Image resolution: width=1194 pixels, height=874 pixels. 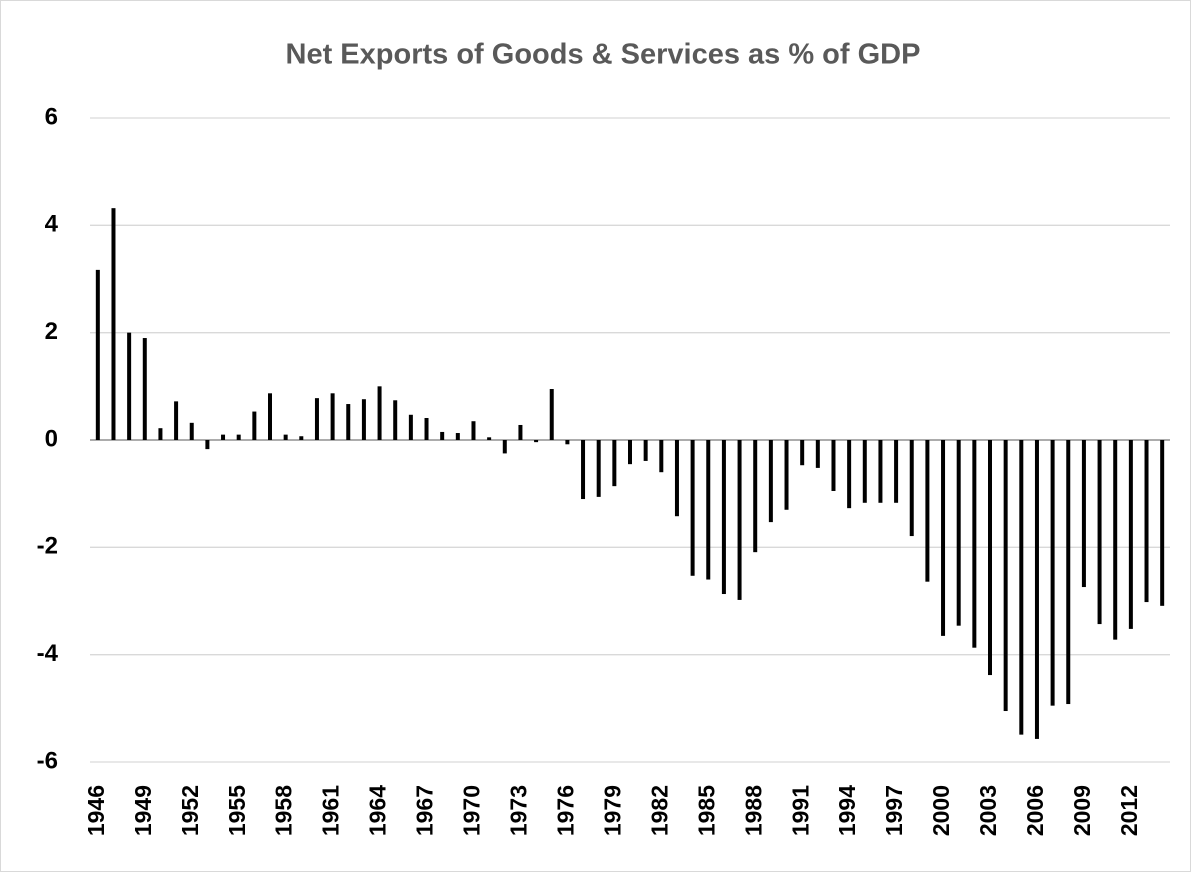 I want to click on x-tick-label: 1976, so click(x=565, y=810).